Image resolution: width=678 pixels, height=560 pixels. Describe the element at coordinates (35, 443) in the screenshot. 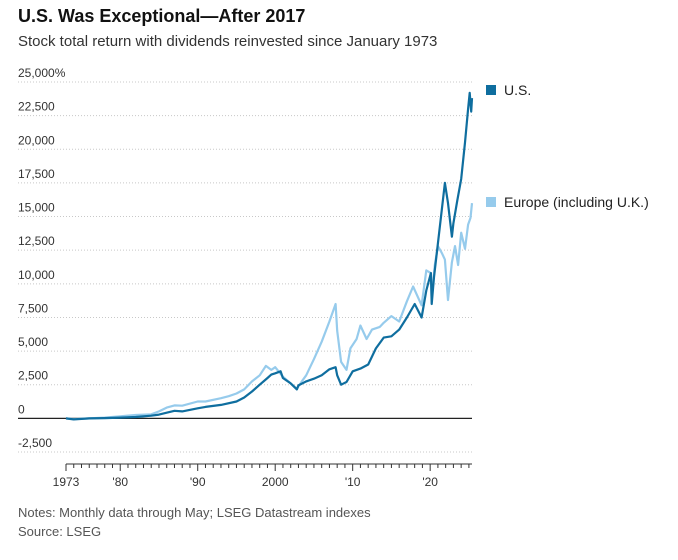

I see `y-tick-label: -2,500` at that location.